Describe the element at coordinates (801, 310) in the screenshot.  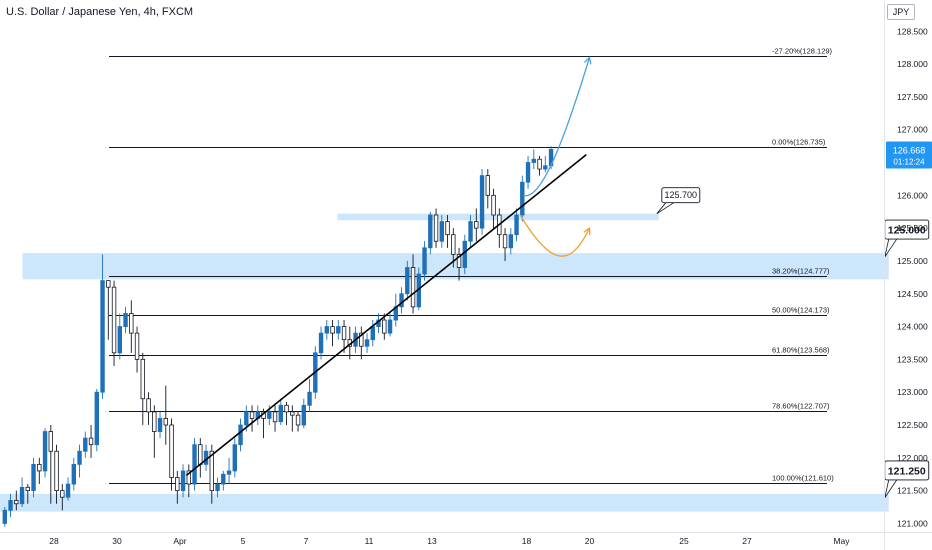
I see `fib-level-label: 50.00%(124.173)` at that location.